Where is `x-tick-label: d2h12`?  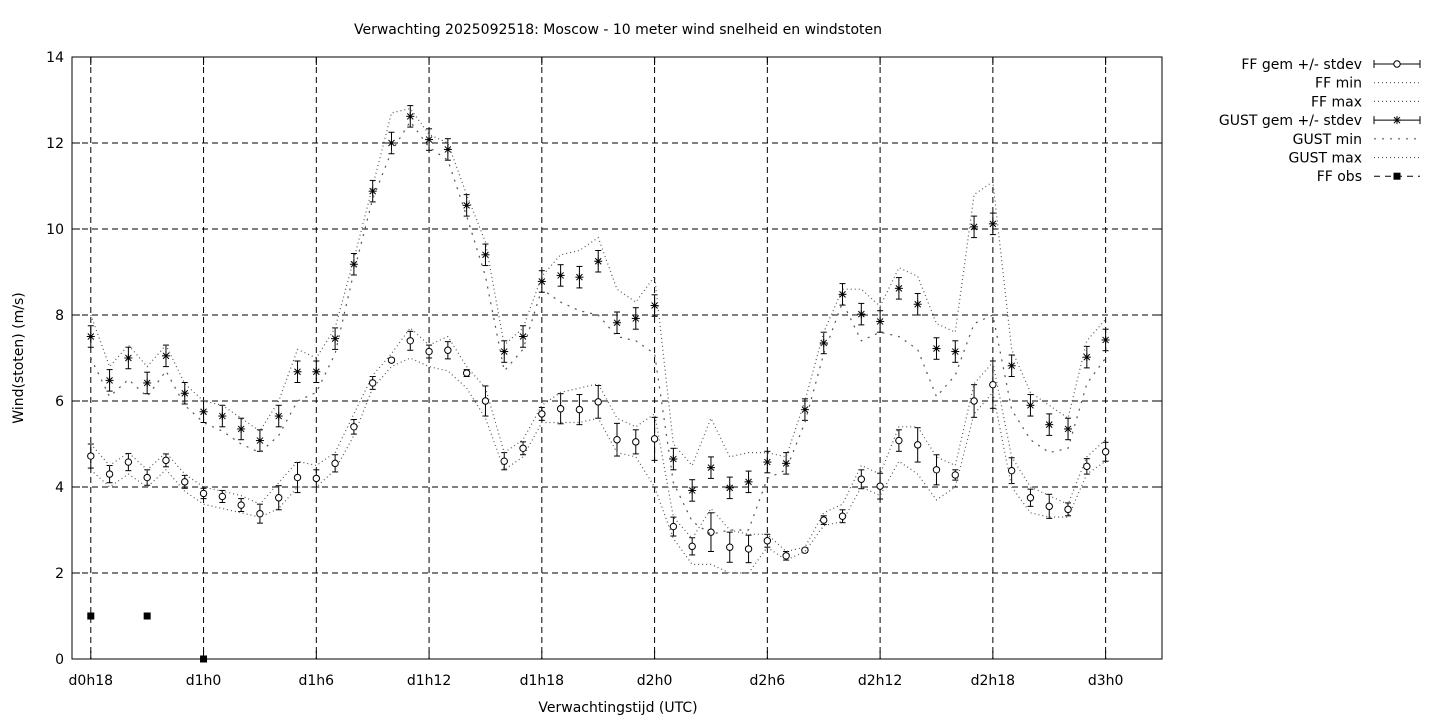 x-tick-label: d2h12 is located at coordinates (880, 681).